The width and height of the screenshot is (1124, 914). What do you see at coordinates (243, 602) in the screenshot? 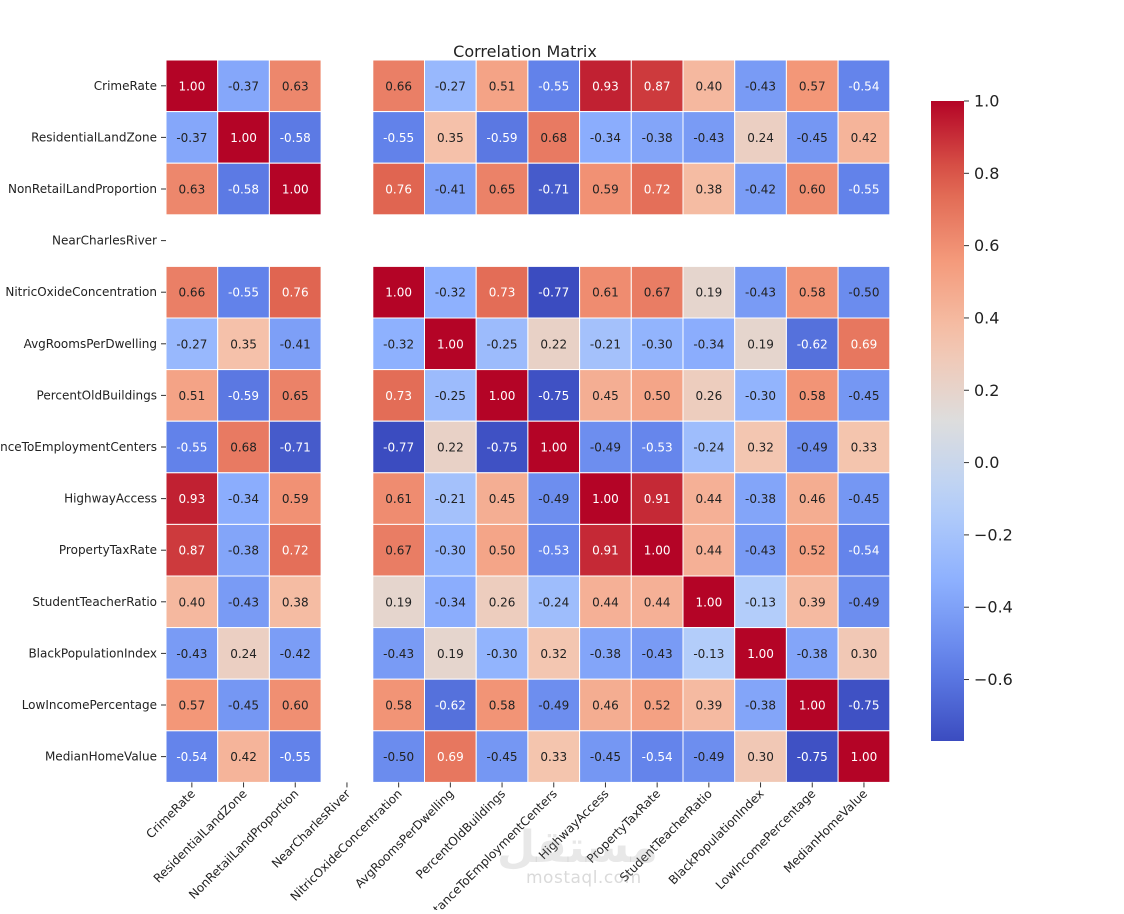
I see `cell-value-label: -0.43` at bounding box center [243, 602].